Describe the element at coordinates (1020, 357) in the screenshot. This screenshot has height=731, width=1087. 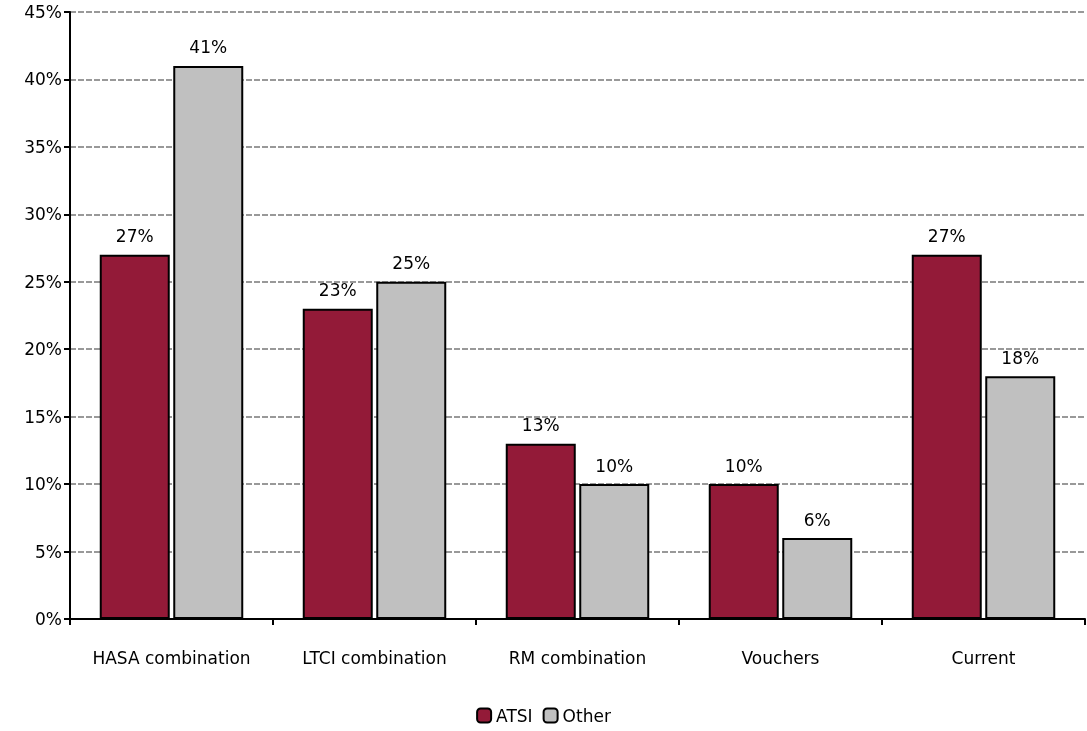
I see `data-label: 18%` at that location.